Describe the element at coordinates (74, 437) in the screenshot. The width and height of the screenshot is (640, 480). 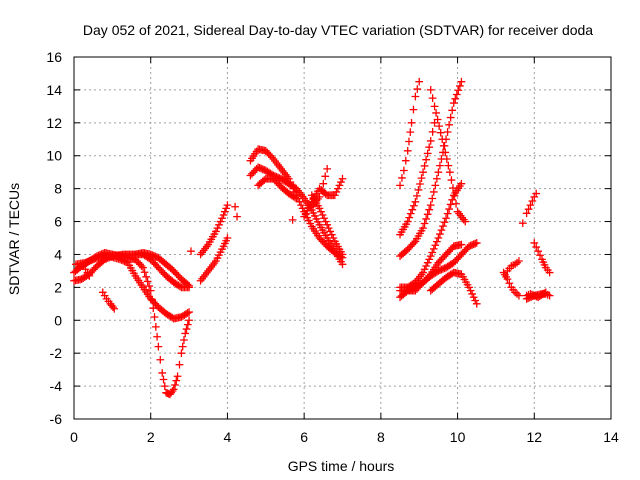
I see `x-tick-label: 0` at that location.